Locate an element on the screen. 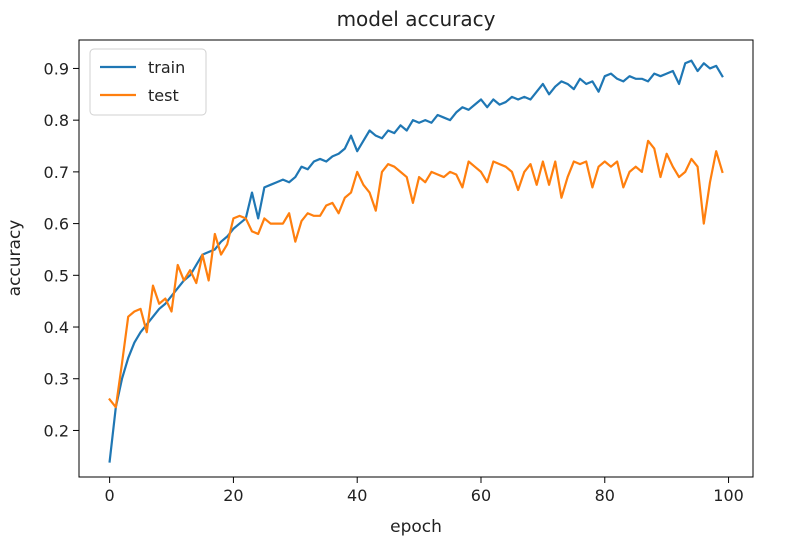 The image size is (798, 554). legend-box is located at coordinates (148, 82).